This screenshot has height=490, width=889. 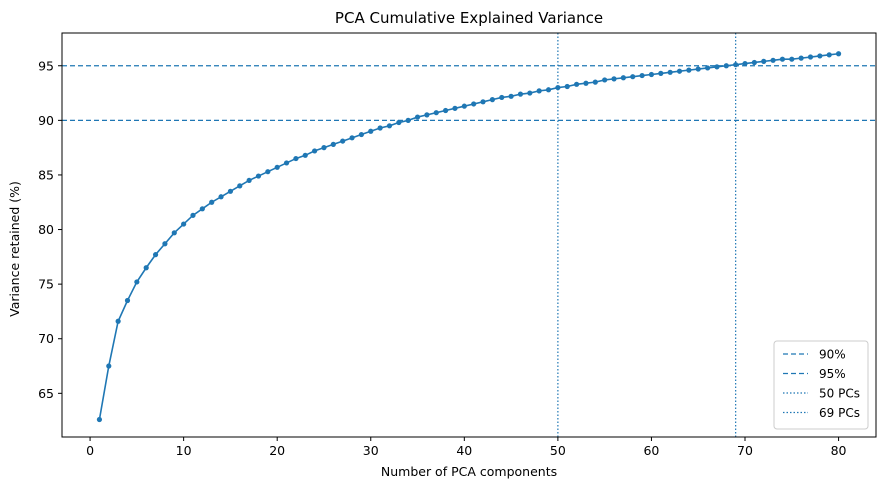 What do you see at coordinates (46, 393) in the screenshot?
I see `y-tick-label: 65` at bounding box center [46, 393].